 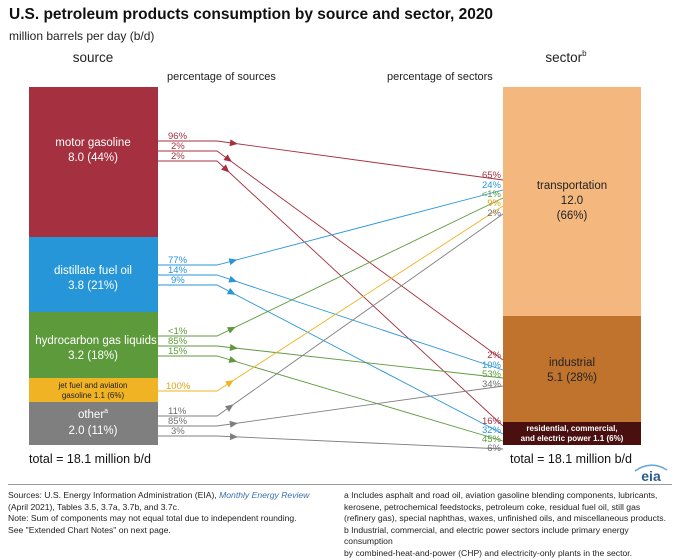 I want to click on arrowhead-mg-transportation, so click(x=233, y=143).